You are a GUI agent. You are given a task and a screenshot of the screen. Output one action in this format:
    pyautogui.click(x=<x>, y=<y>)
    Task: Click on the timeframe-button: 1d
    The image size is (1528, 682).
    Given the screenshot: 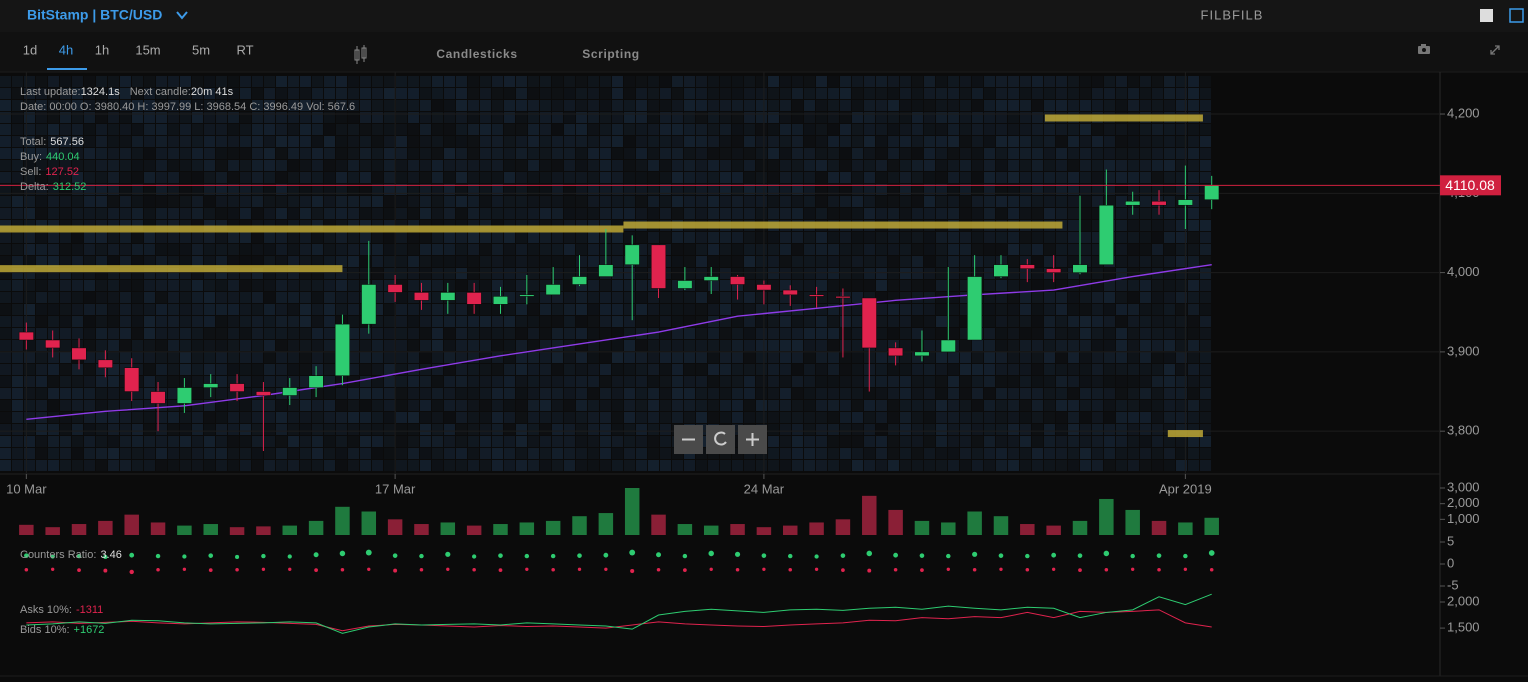 What is the action you would take?
    pyautogui.click(x=30, y=49)
    